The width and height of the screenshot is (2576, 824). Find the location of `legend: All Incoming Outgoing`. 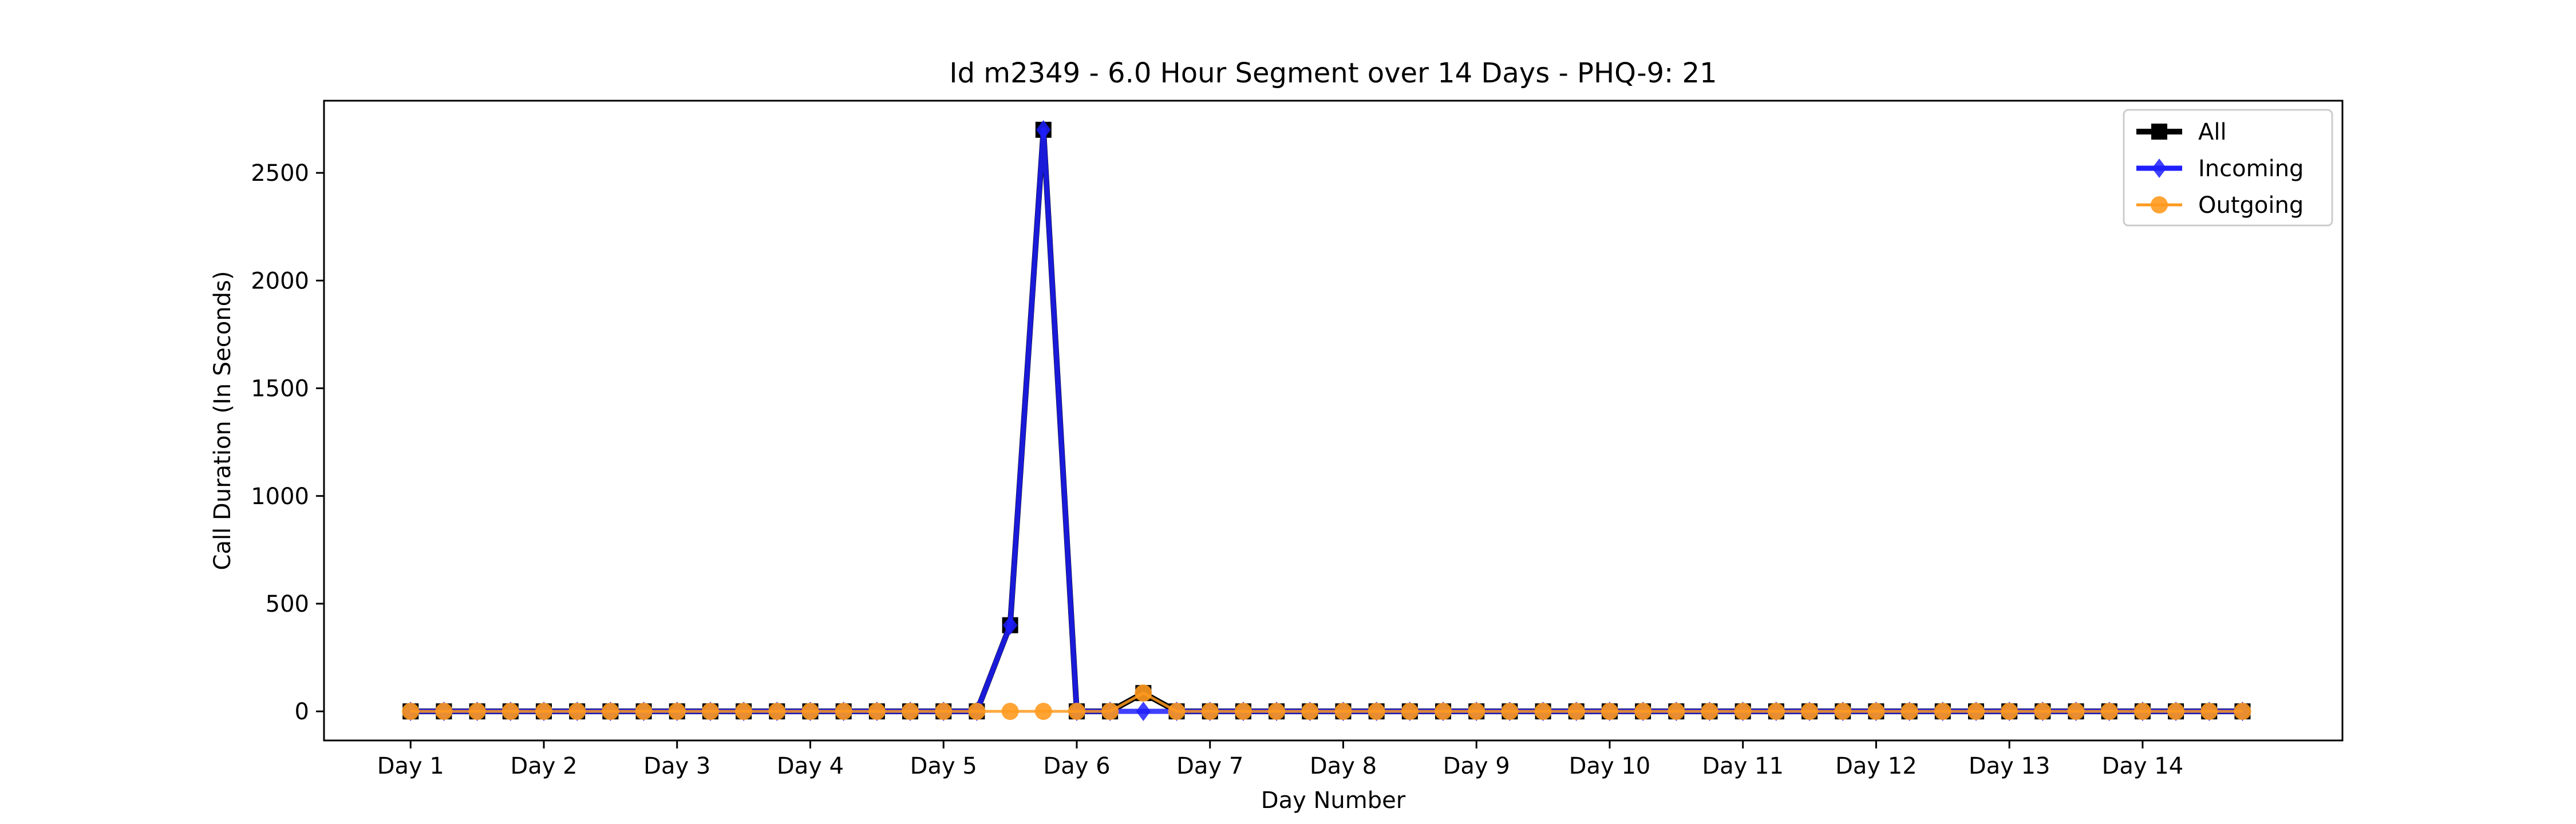

legend: All Incoming Outgoing is located at coordinates (2228, 168).